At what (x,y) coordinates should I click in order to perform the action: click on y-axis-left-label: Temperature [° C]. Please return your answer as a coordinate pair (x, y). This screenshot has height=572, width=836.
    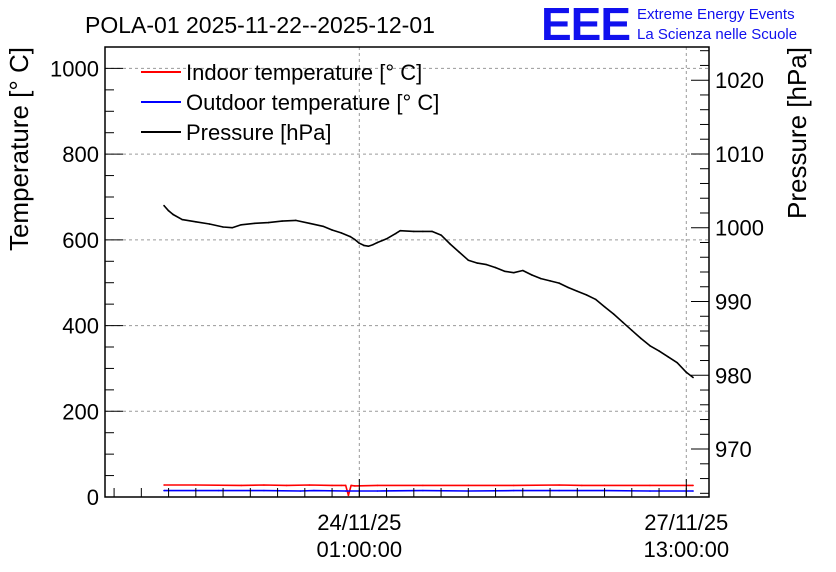
    Looking at the image, I should click on (19, 149).